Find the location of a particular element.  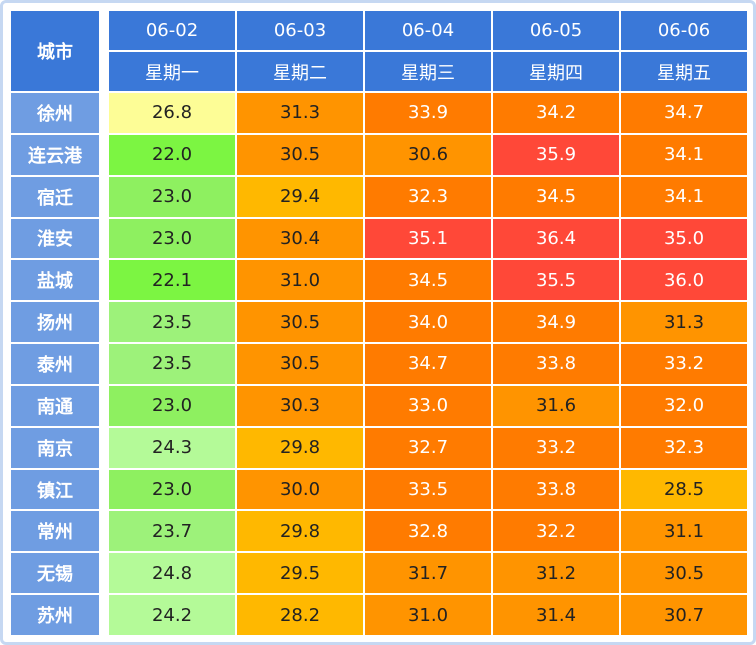

temperature-cell: 22.1 is located at coordinates (172, 280).